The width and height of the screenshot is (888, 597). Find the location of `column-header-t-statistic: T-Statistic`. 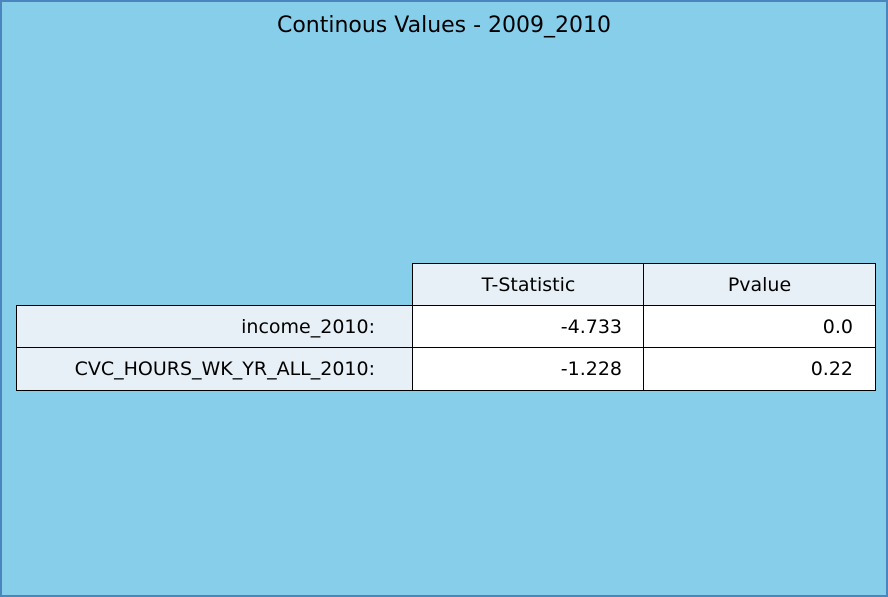

column-header-t-statistic: T-Statistic is located at coordinates (528, 285).